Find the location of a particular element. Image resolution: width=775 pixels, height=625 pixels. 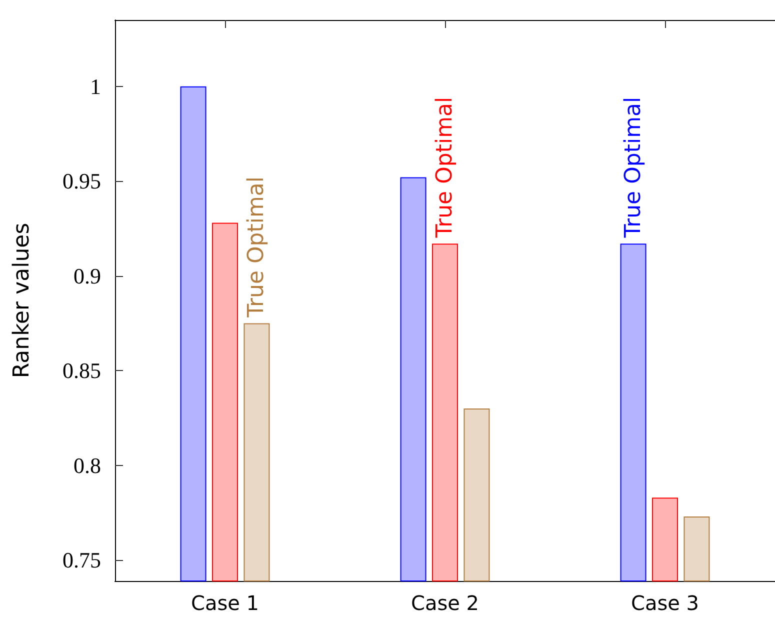

y-tick-label: 0.85 is located at coordinates (81, 371).